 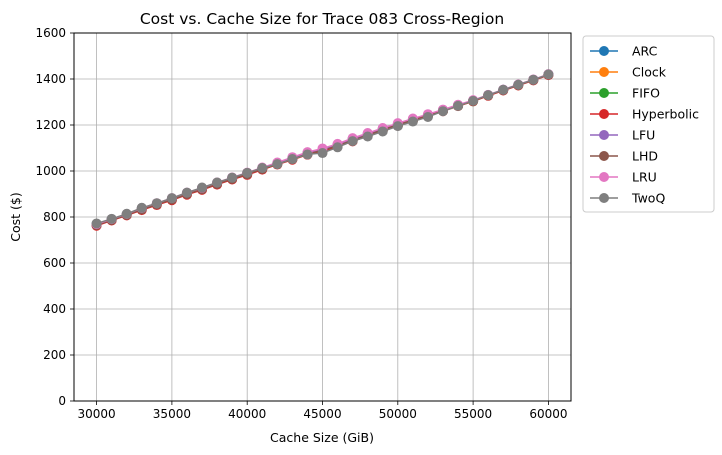 I want to click on legend-box, so click(x=648, y=124).